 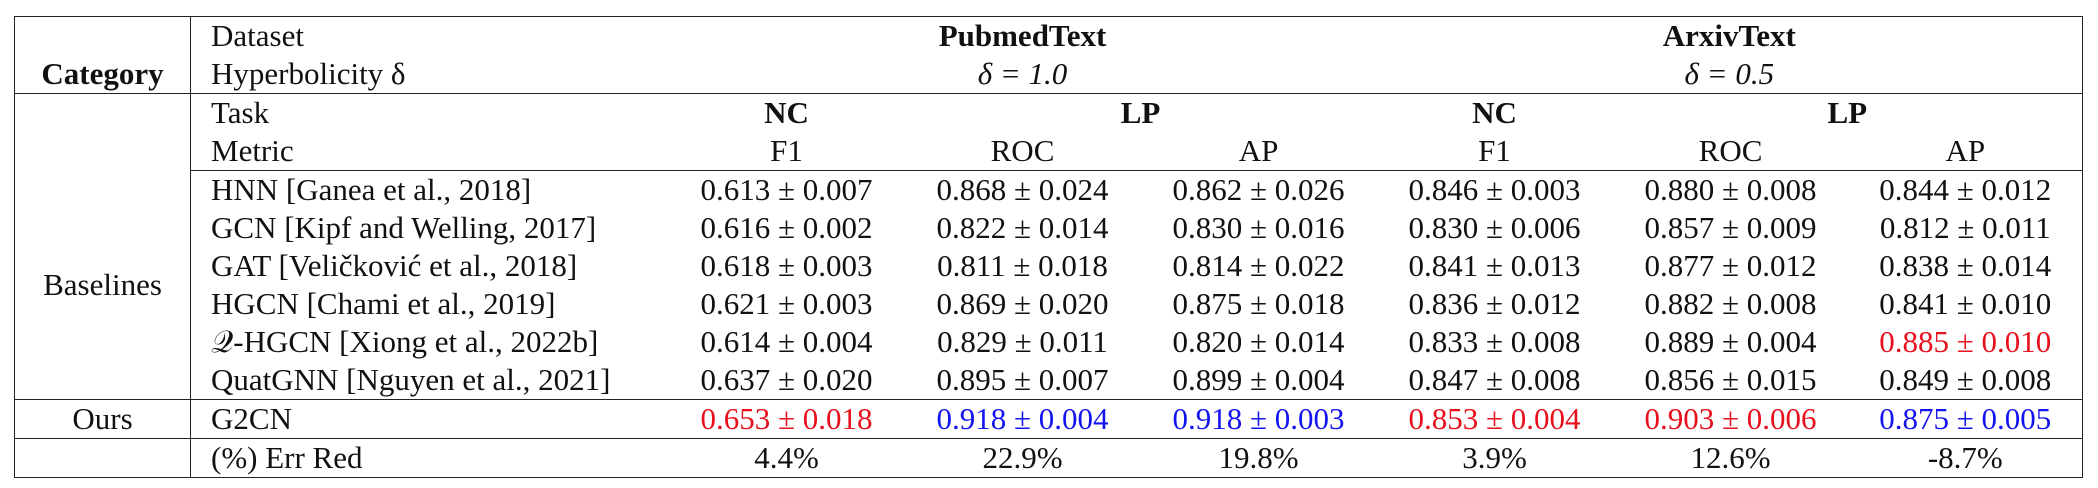 I want to click on metric-row: Metric F1 ROC AP F1 ROC AP, so click(x=1049, y=151).